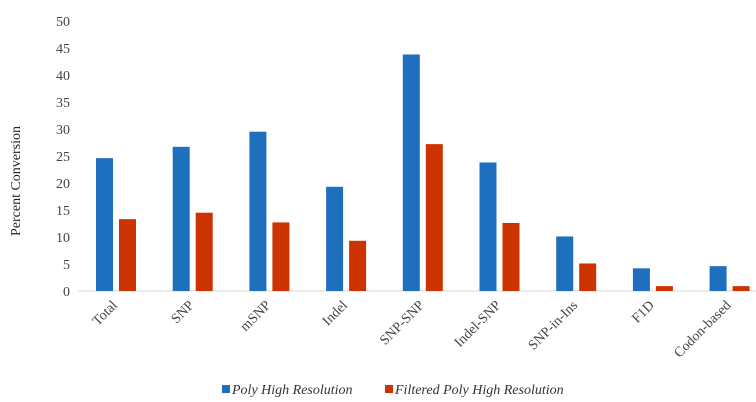 This screenshot has height=402, width=756. What do you see at coordinates (641, 279) in the screenshot?
I see `bar-poly-high-resolution-f1d` at bounding box center [641, 279].